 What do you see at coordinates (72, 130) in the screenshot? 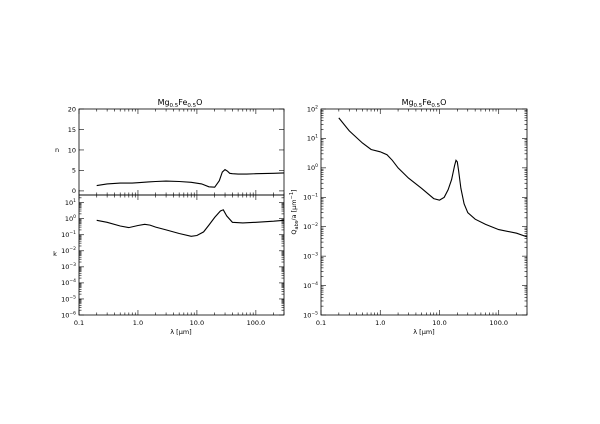
I see `y-tick-label: 15` at bounding box center [72, 130].